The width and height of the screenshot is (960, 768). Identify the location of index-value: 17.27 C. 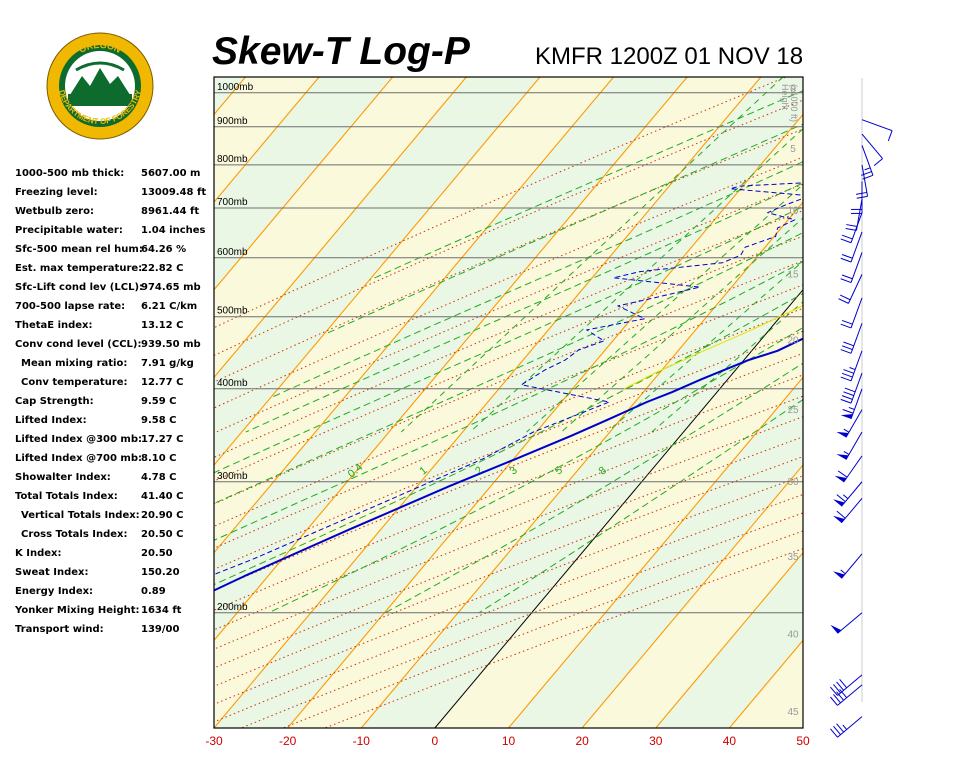
(162, 439).